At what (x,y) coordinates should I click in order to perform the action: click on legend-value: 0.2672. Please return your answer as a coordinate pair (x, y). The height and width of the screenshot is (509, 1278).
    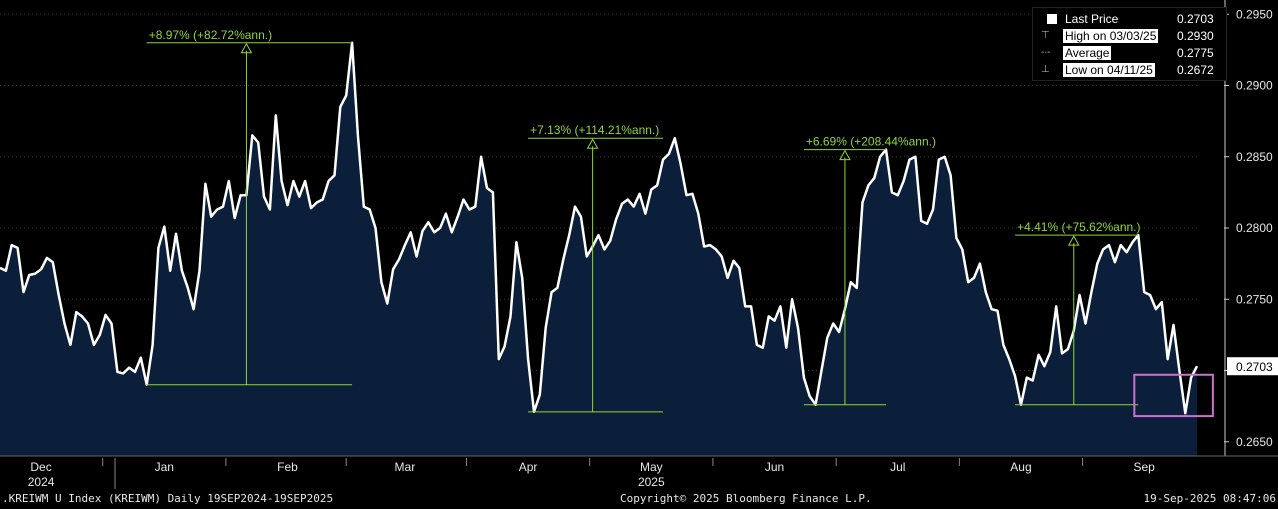
    Looking at the image, I should click on (1195, 70).